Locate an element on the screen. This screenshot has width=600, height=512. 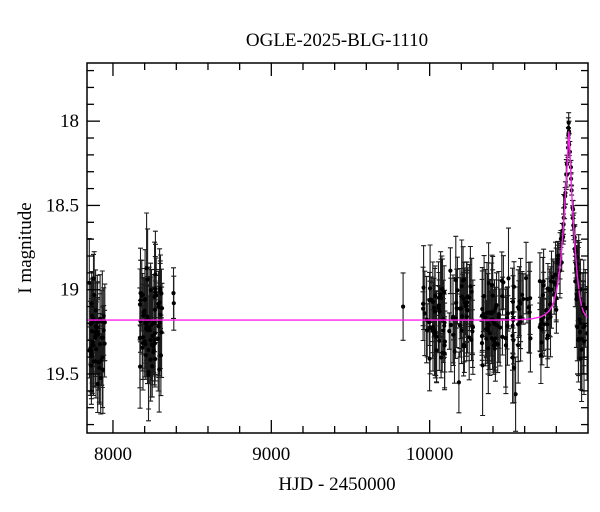
y-axis-label: I magnitude is located at coordinates (25, 247).